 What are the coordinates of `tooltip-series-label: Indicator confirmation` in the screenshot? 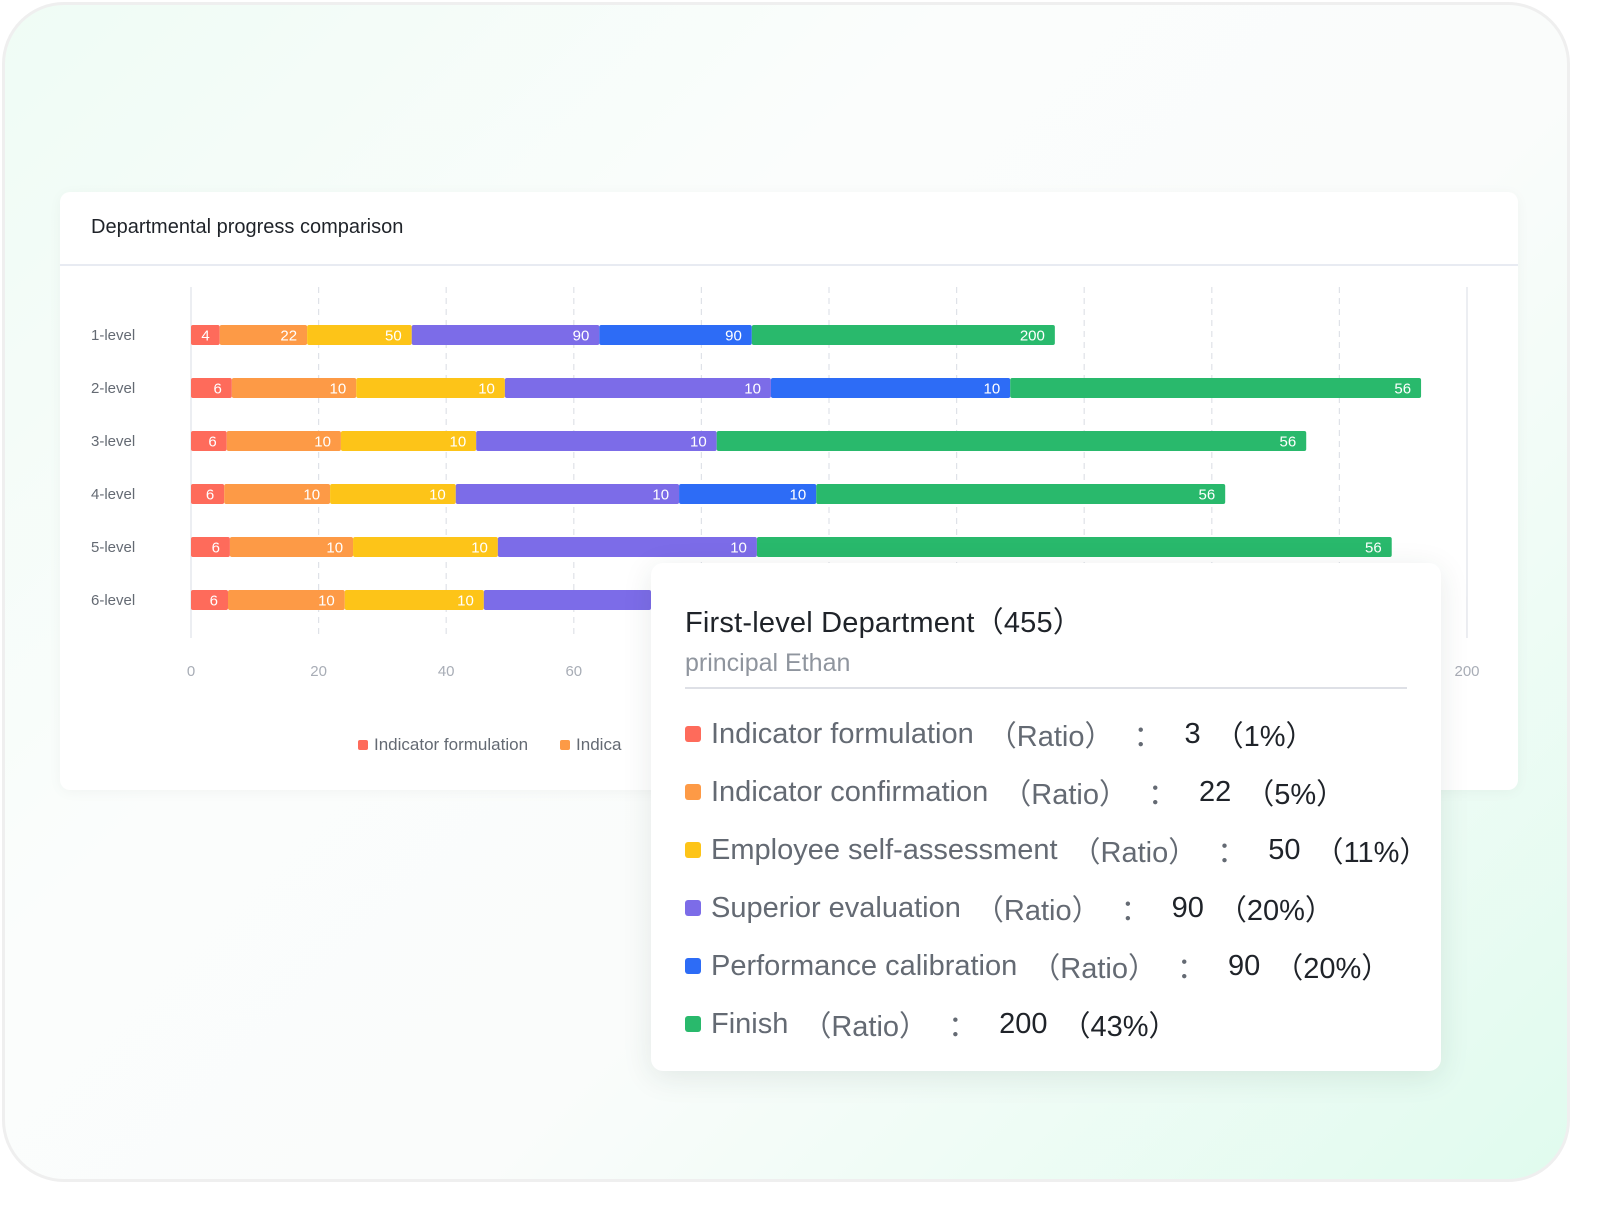 It's located at (850, 791).